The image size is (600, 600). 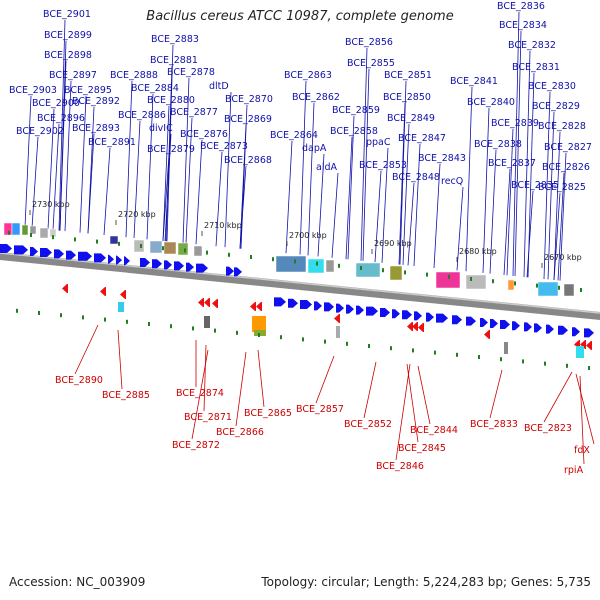 I want to click on upper-gene-label: dapA, so click(x=314, y=148).